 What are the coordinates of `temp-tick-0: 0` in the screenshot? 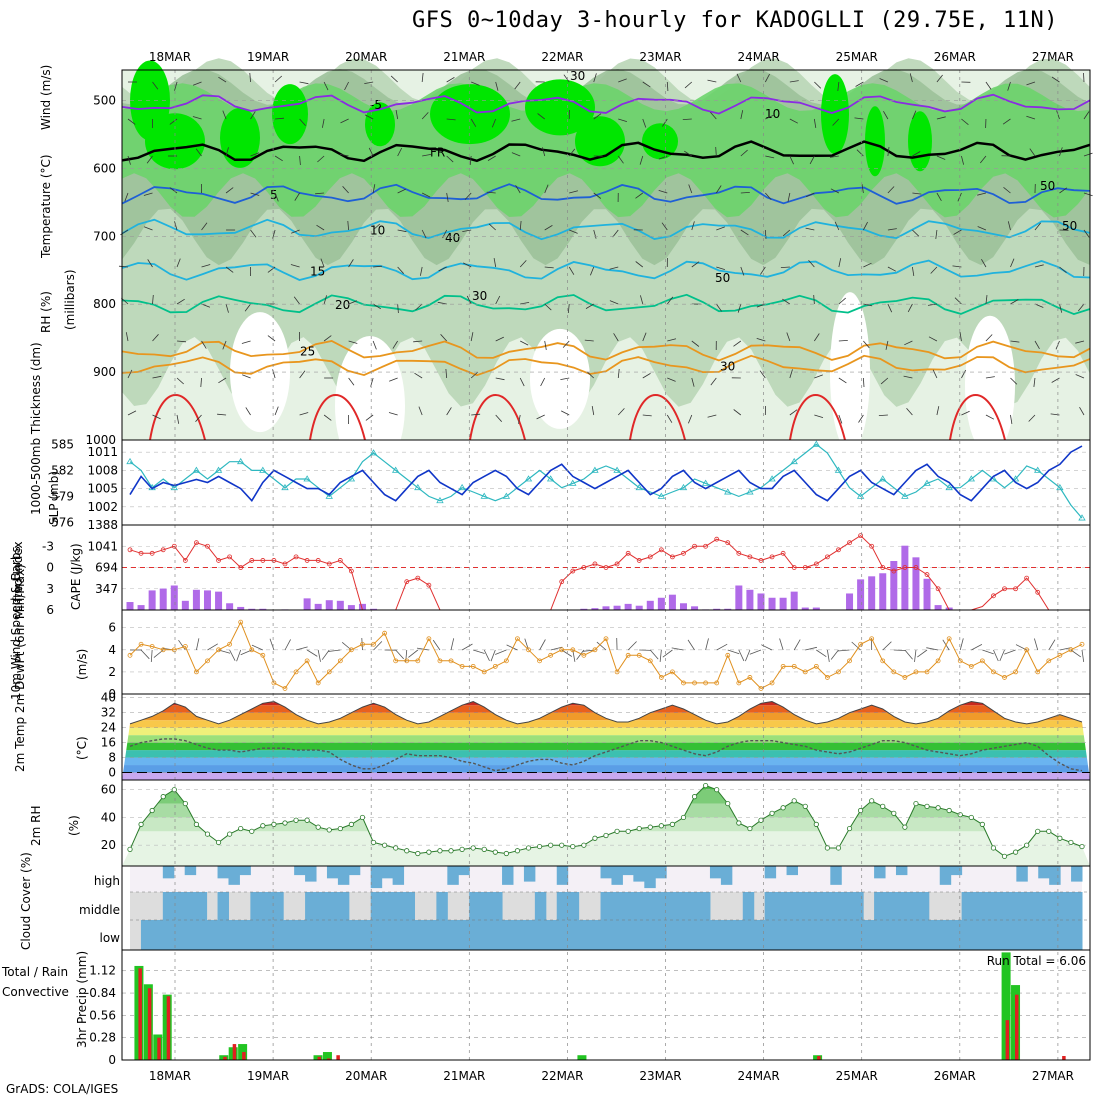 It's located at (112, 773).